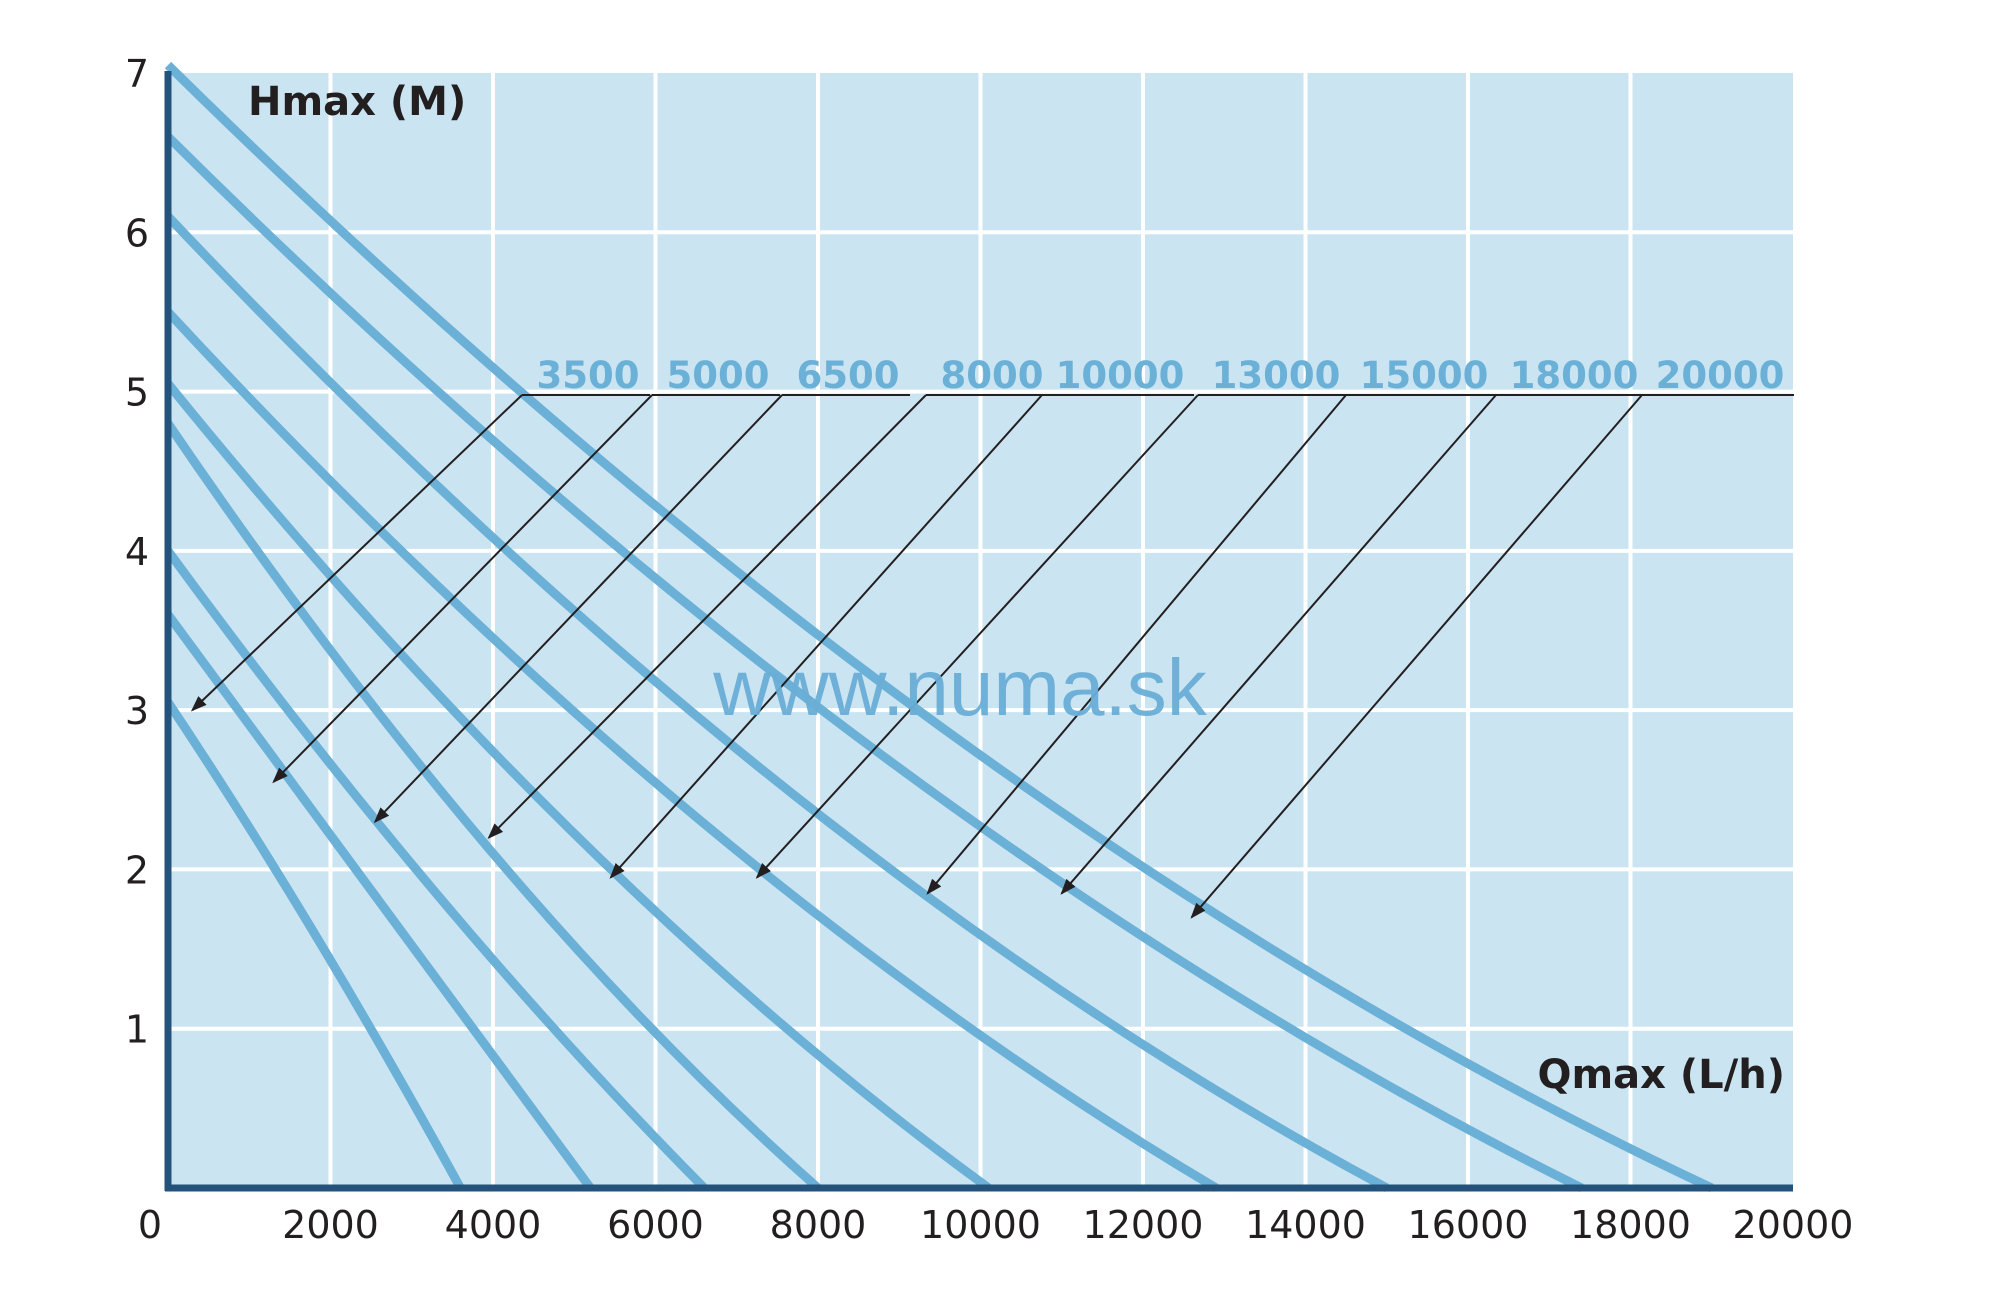 This screenshot has height=1300, width=2000. What do you see at coordinates (137, 1030) in the screenshot?
I see `y-tick-label: 1` at bounding box center [137, 1030].